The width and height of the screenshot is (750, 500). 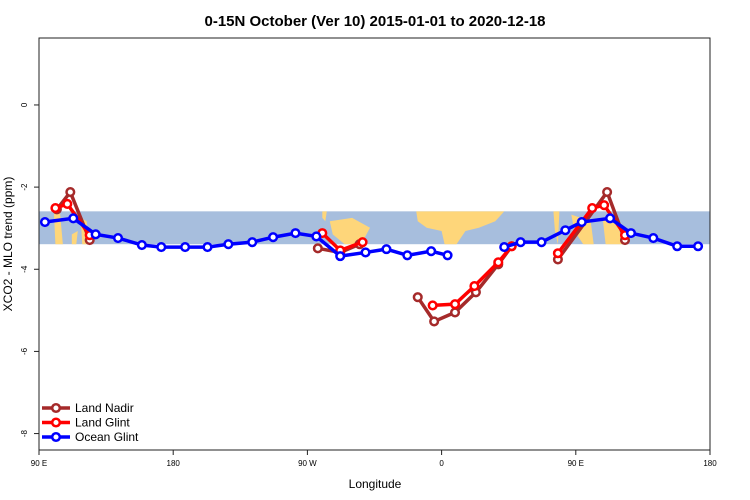 I want to click on legend-label: Land Nadir, so click(x=104, y=408).